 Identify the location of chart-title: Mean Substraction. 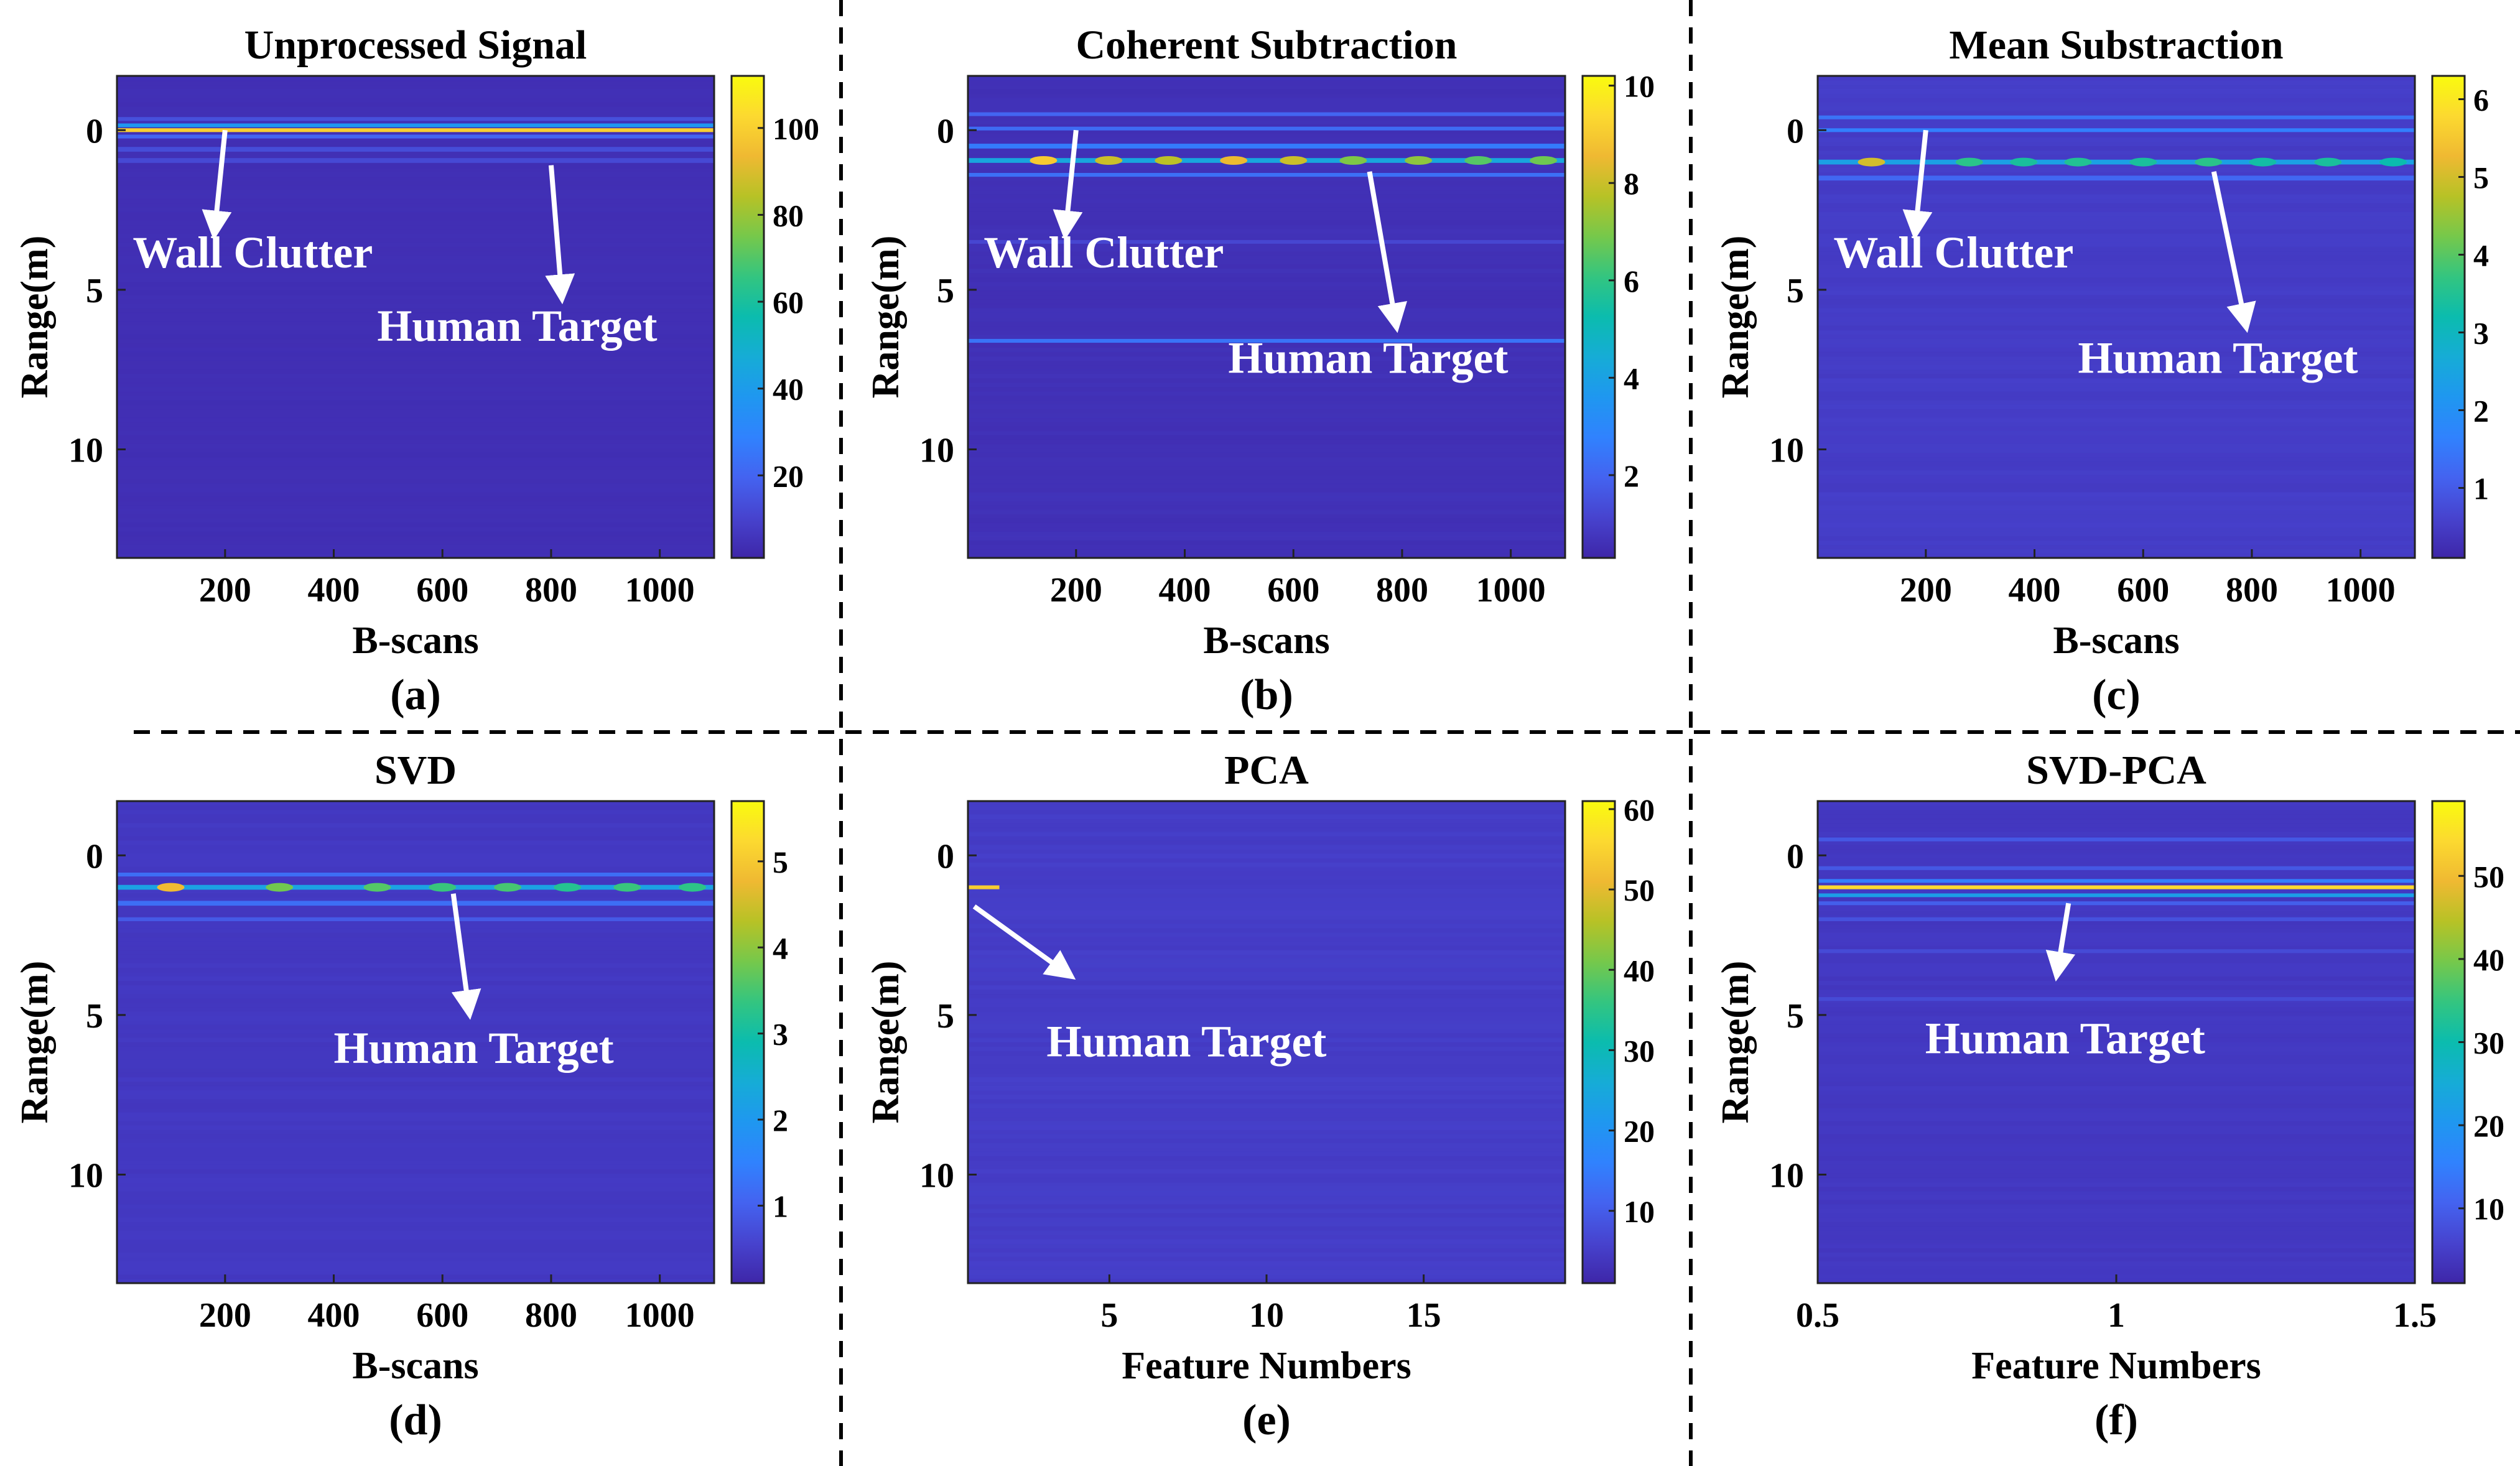
(2116, 45).